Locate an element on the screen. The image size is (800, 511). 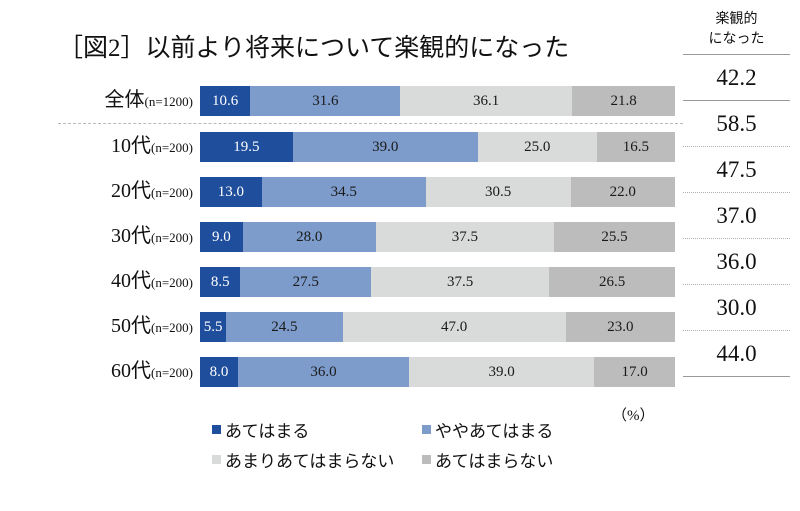
row-category-label: 60代(n=200) is located at coordinates (96, 371).